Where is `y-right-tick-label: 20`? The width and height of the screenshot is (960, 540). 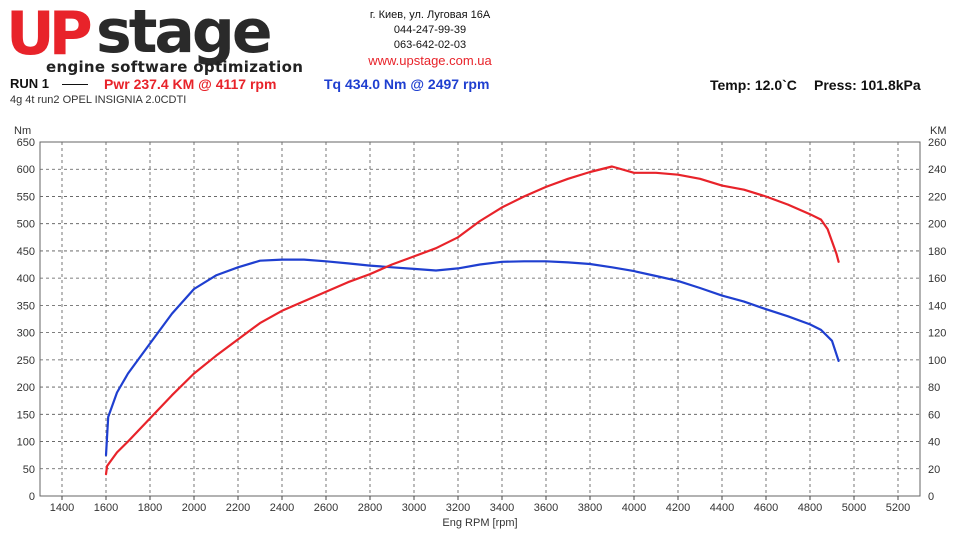
y-right-tick-label: 20 is located at coordinates (934, 470).